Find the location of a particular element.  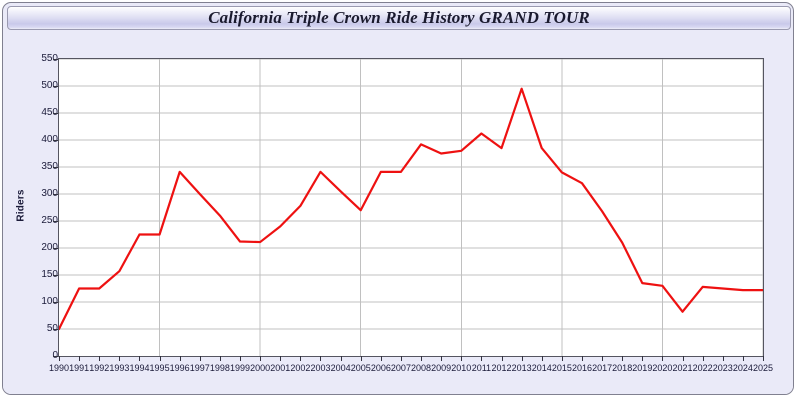

y-tick-label: 50 is located at coordinates (36, 328).